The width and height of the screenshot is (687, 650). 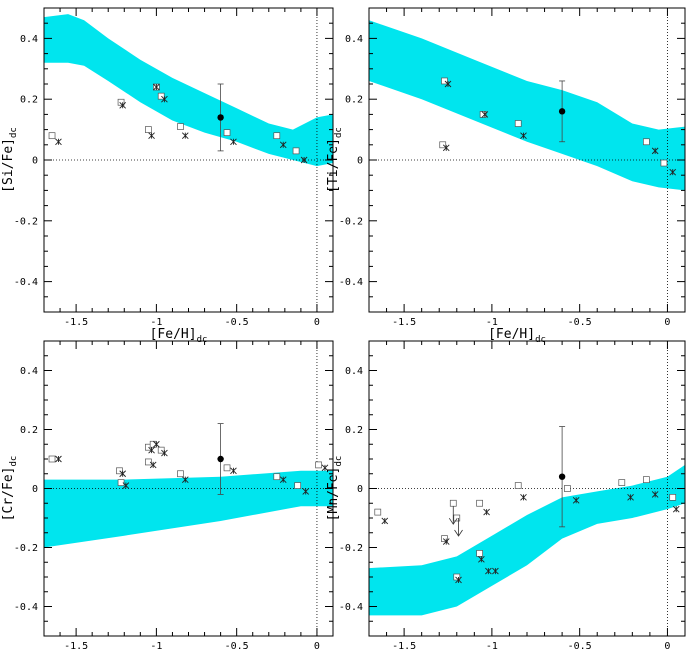 I want to click on y-axis-label: [Mn/Fe]dc, so click(x=335, y=489).